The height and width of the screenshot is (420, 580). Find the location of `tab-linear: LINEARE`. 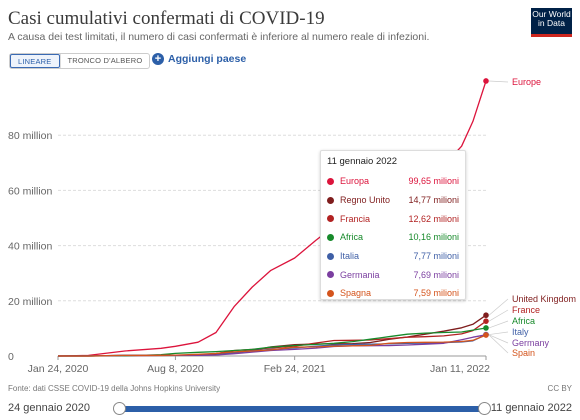

tab-linear: LINEARE is located at coordinates (35, 61).